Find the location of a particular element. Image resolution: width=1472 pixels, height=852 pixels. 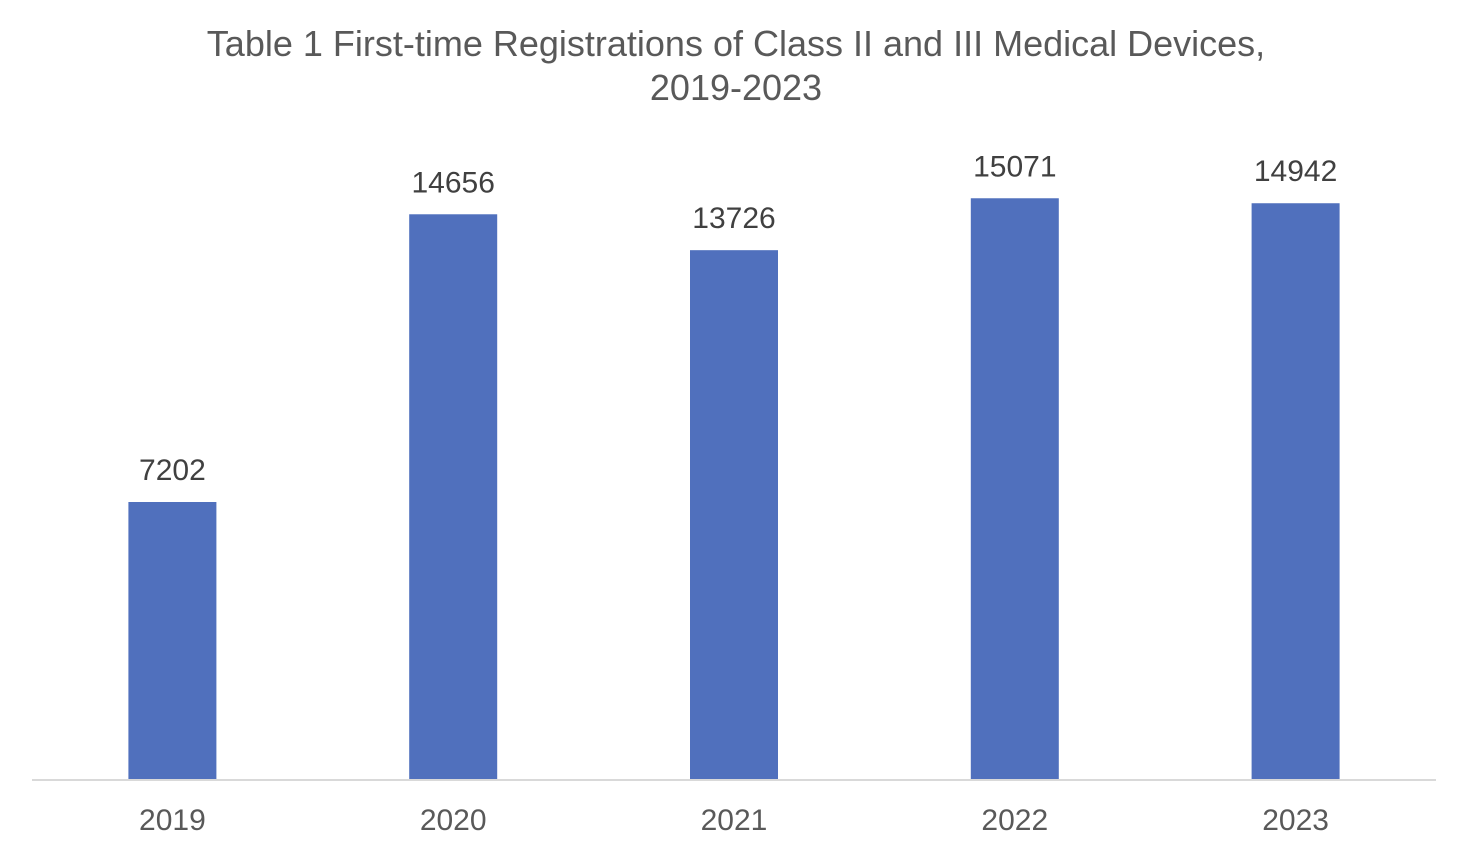

x-tick-label-2021: 2021 is located at coordinates (734, 820).